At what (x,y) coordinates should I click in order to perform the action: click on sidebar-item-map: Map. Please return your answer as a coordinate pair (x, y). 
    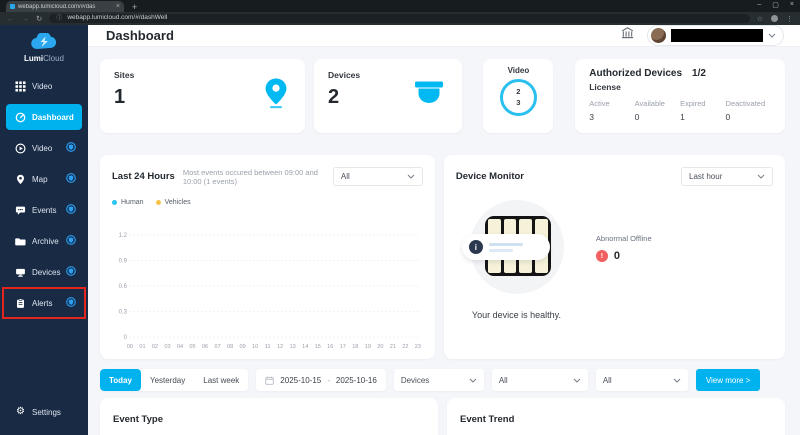
    Looking at the image, I should click on (44, 179).